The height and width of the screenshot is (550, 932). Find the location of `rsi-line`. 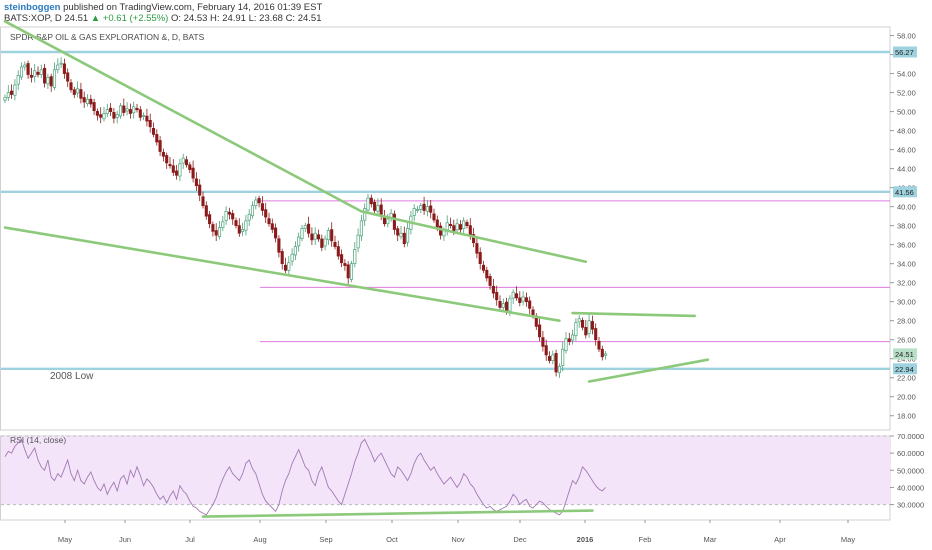

rsi-line is located at coordinates (305, 477).